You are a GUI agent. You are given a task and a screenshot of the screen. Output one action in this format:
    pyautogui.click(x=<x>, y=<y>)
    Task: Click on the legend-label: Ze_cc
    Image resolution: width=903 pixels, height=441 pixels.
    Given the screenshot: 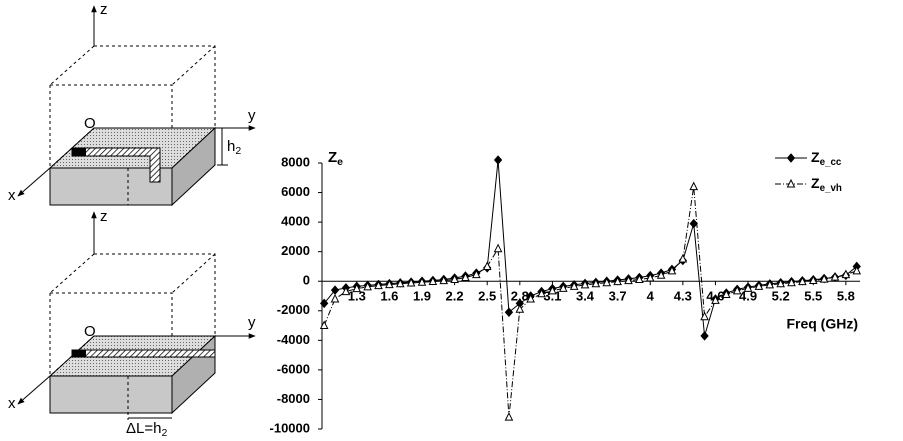 What is the action you would take?
    pyautogui.click(x=826, y=158)
    